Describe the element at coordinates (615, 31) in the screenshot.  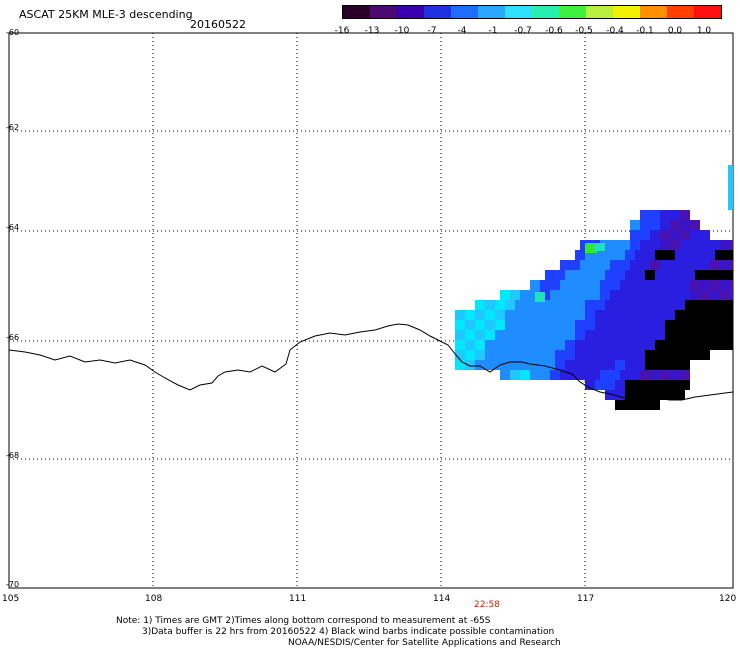
I see `color-scale-tick-label: -0.4` at that location.